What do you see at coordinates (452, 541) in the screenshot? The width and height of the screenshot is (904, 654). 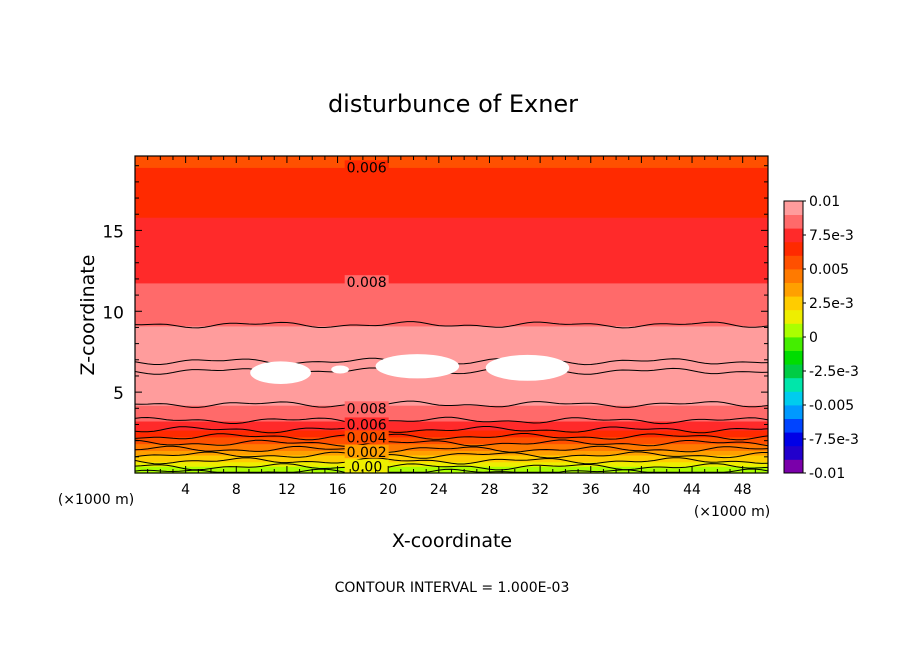 I see `x-axis-label: X-coordinate` at bounding box center [452, 541].